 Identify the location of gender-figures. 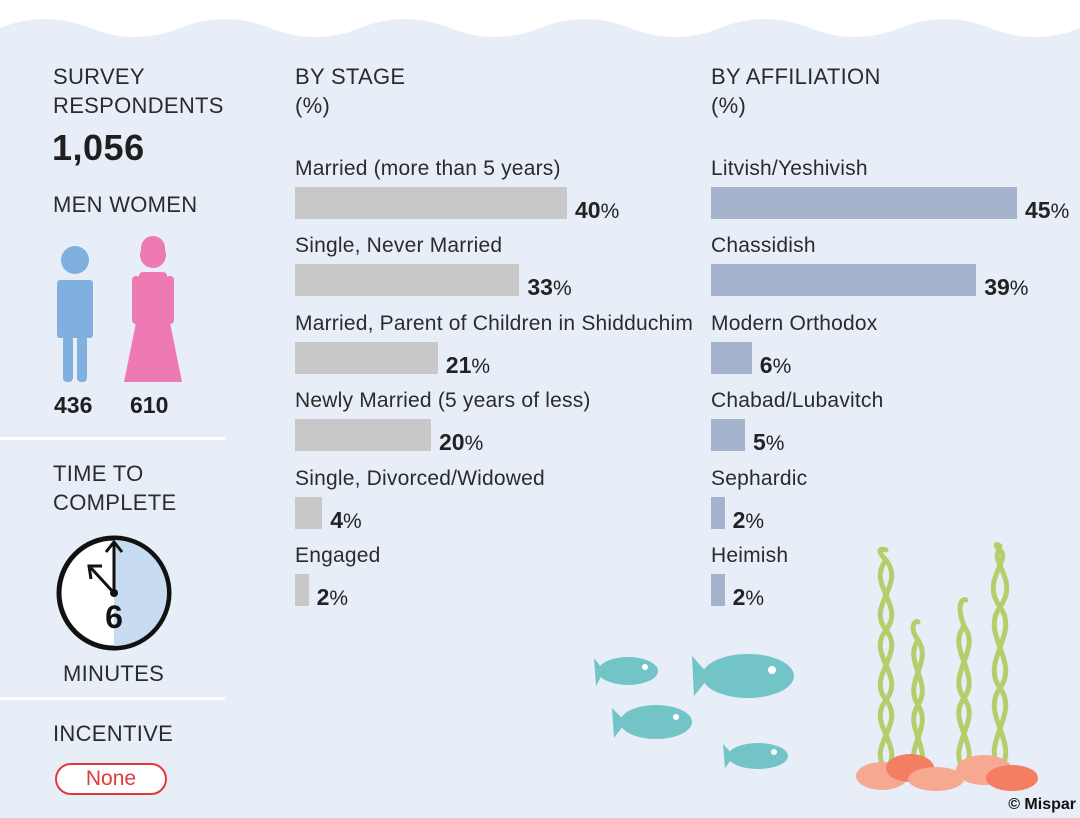
(119, 309).